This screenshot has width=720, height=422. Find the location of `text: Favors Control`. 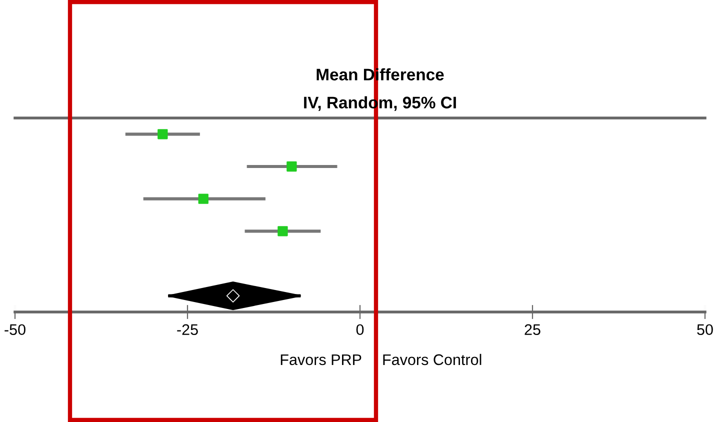

text: Favors Control is located at coordinates (432, 360).